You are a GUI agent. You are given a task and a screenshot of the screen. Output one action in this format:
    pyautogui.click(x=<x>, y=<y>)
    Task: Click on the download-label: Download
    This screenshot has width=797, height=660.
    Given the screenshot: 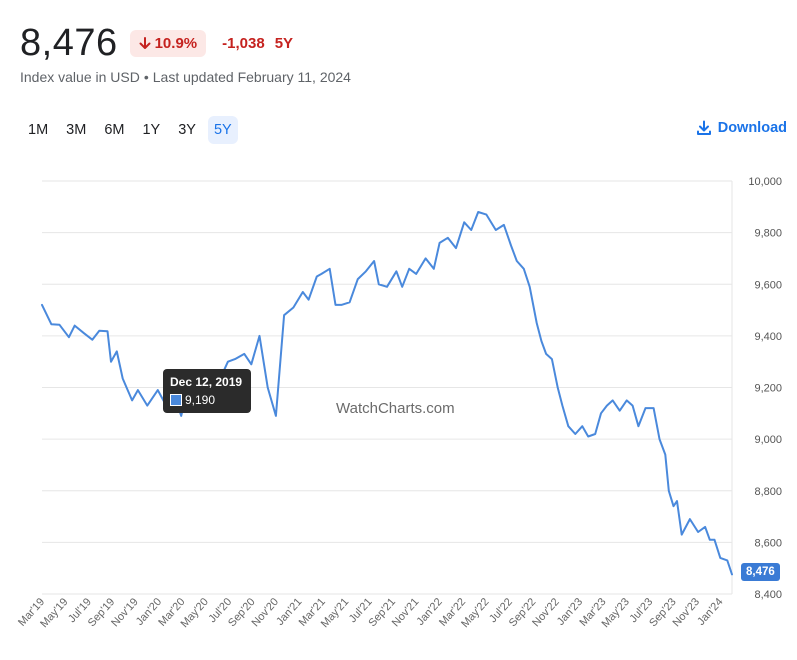 What is the action you would take?
    pyautogui.click(x=752, y=128)
    